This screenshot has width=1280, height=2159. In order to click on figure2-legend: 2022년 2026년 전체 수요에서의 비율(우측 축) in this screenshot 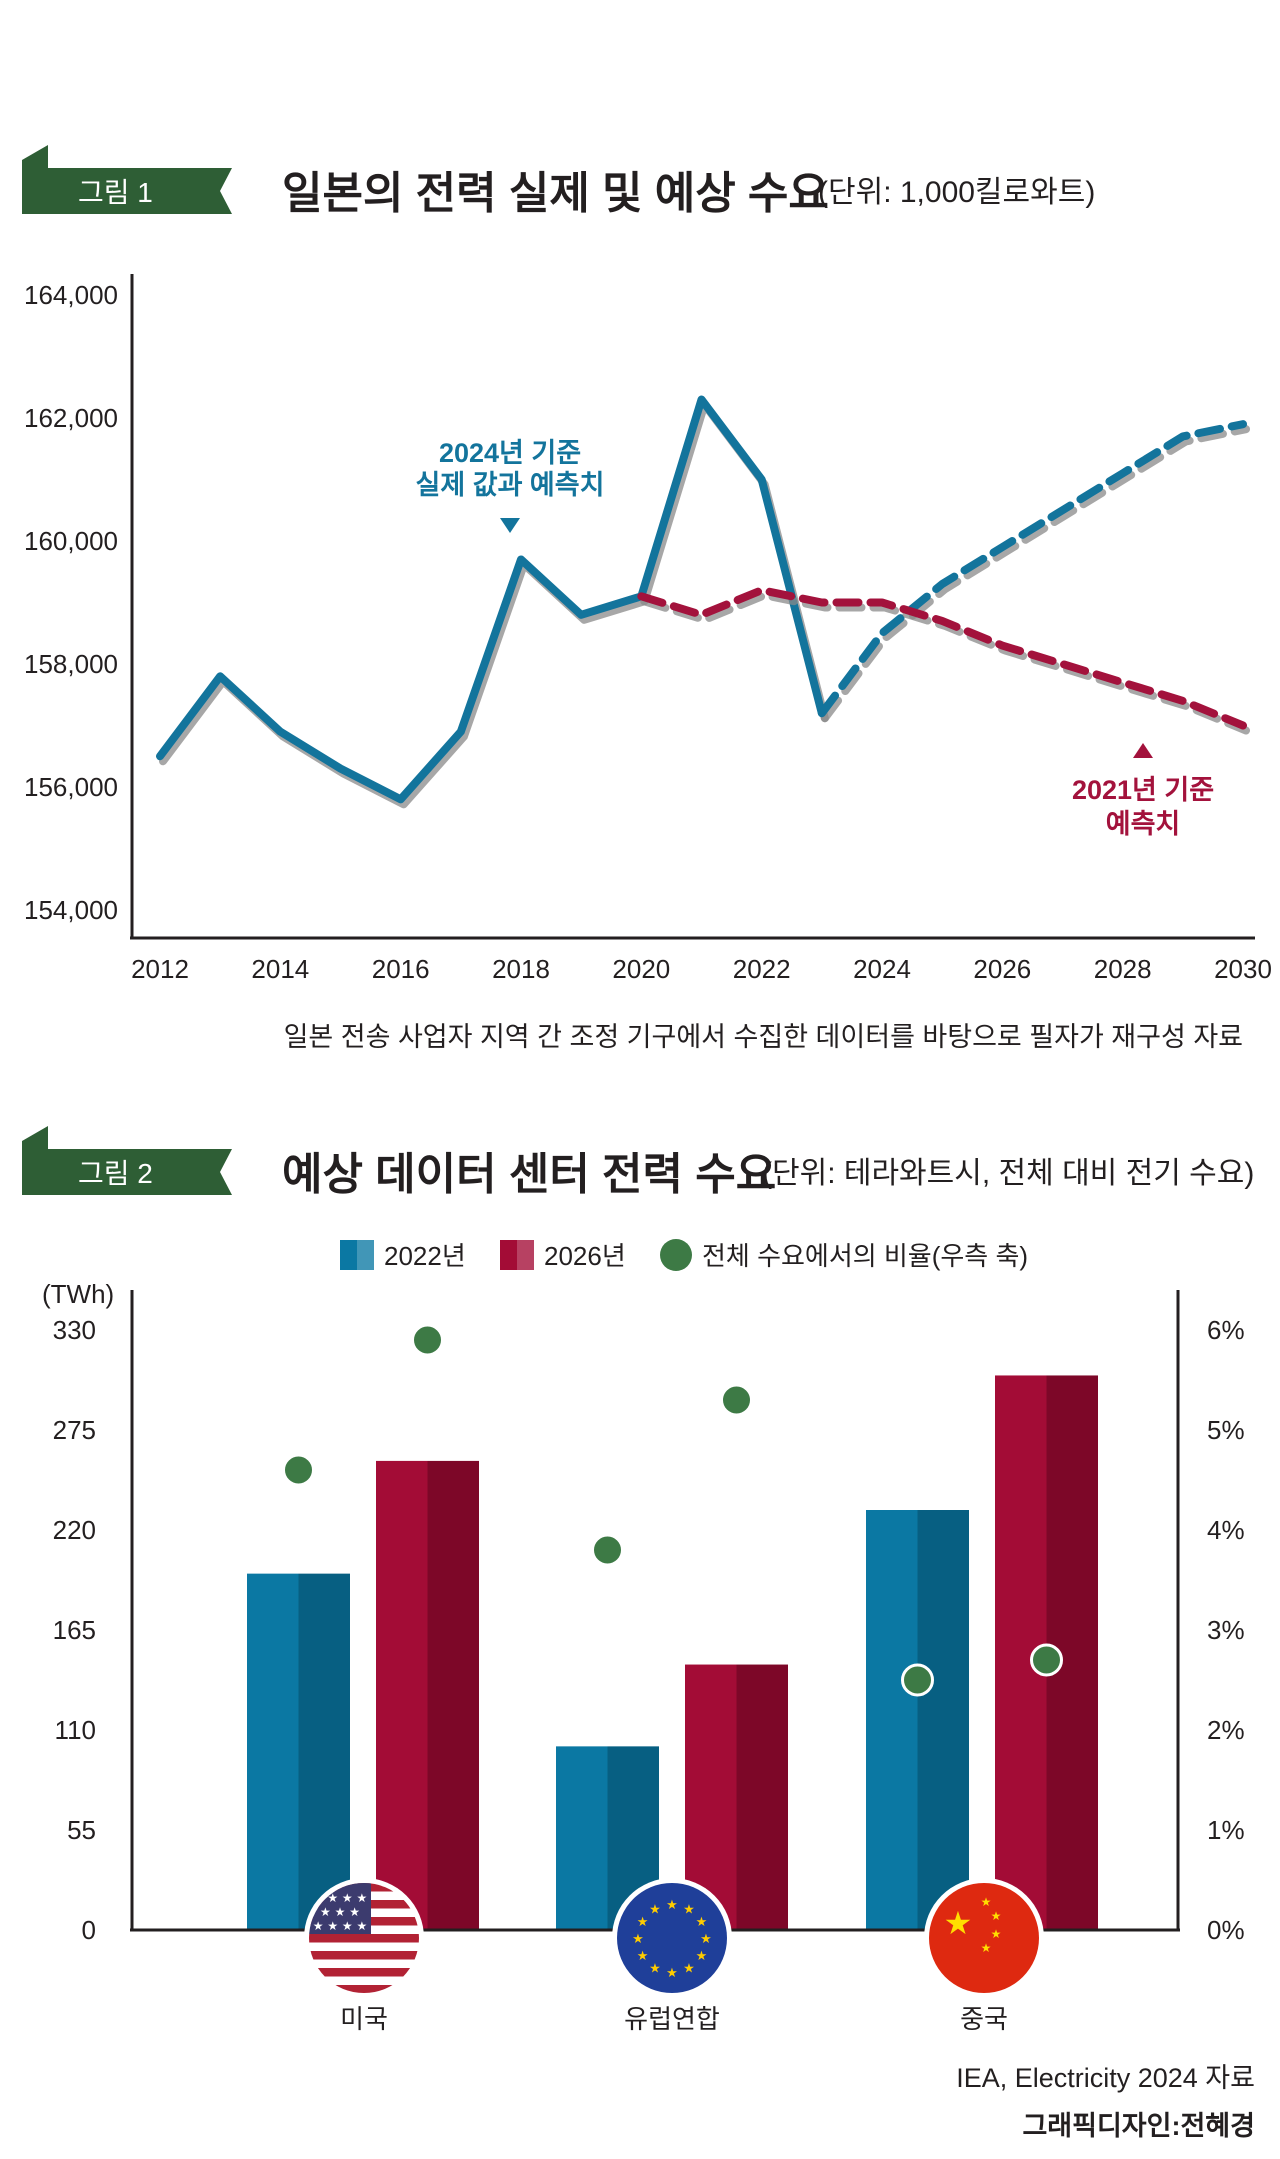, I will do `click(684, 1255)`.